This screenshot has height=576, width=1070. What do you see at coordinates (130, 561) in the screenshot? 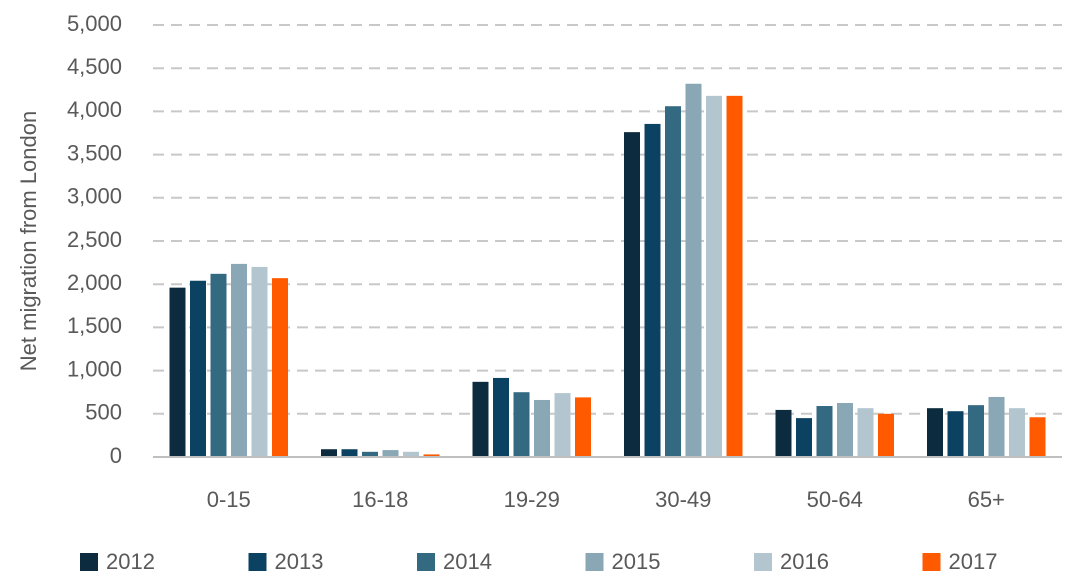
I see `legend-label: 2012` at bounding box center [130, 561].